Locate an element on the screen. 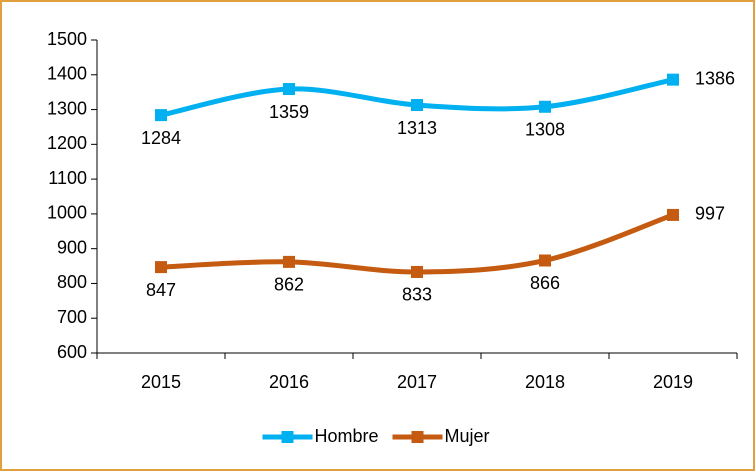  data-label: 1313 is located at coordinates (417, 128).